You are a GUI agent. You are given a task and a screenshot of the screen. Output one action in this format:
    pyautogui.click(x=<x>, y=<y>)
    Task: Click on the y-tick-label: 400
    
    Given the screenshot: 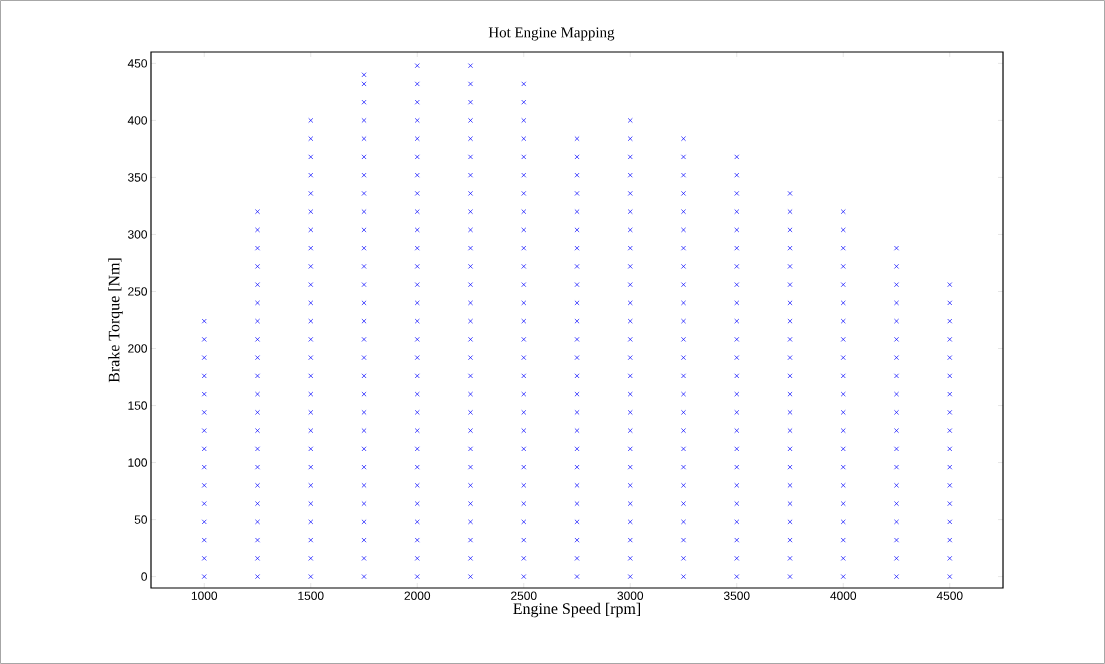 What is the action you would take?
    pyautogui.click(x=137, y=120)
    